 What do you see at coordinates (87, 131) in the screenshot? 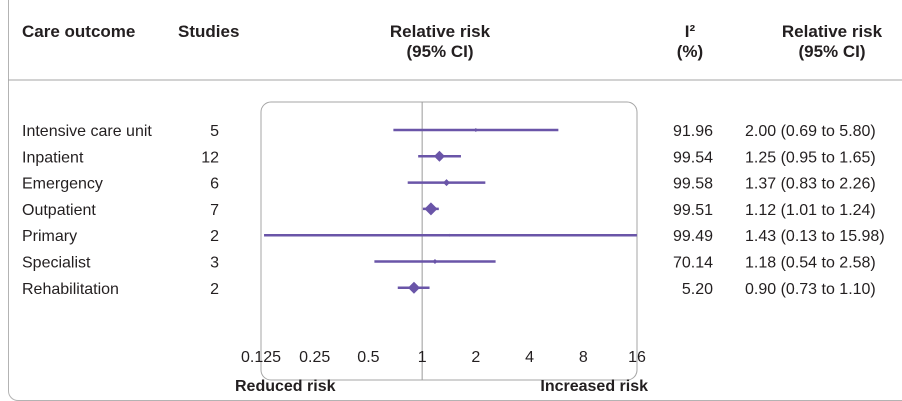
I see `row-outcome-label: Intensive care unit` at bounding box center [87, 131].